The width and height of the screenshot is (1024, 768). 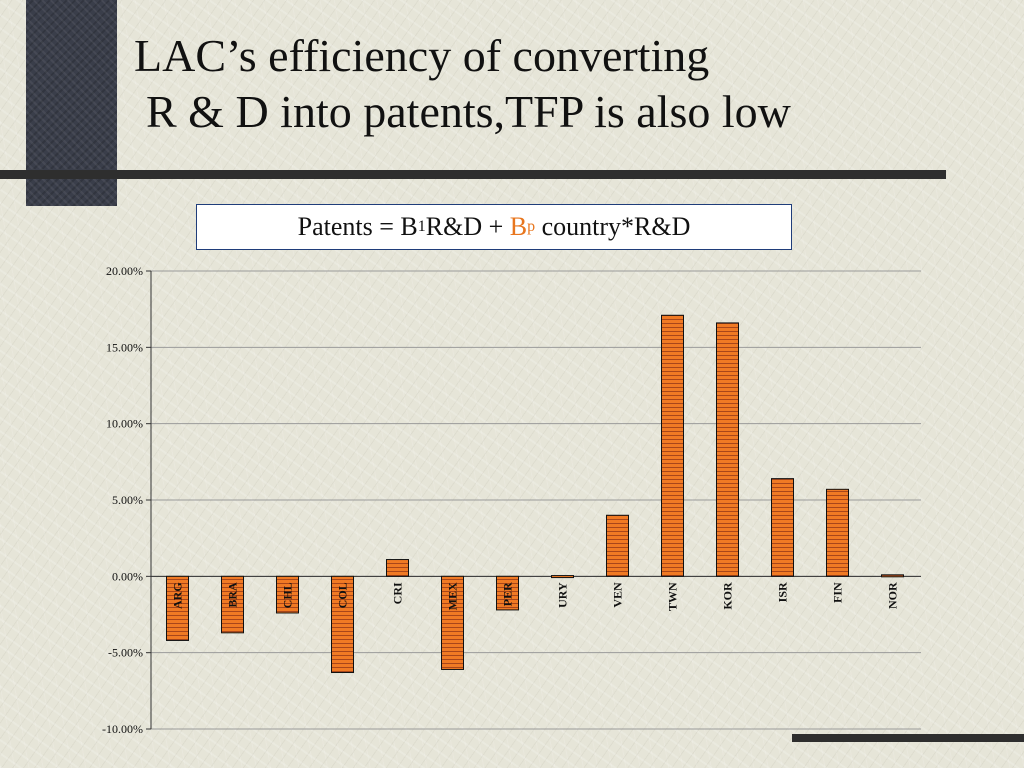 What do you see at coordinates (397, 568) in the screenshot?
I see `bar-cri` at bounding box center [397, 568].